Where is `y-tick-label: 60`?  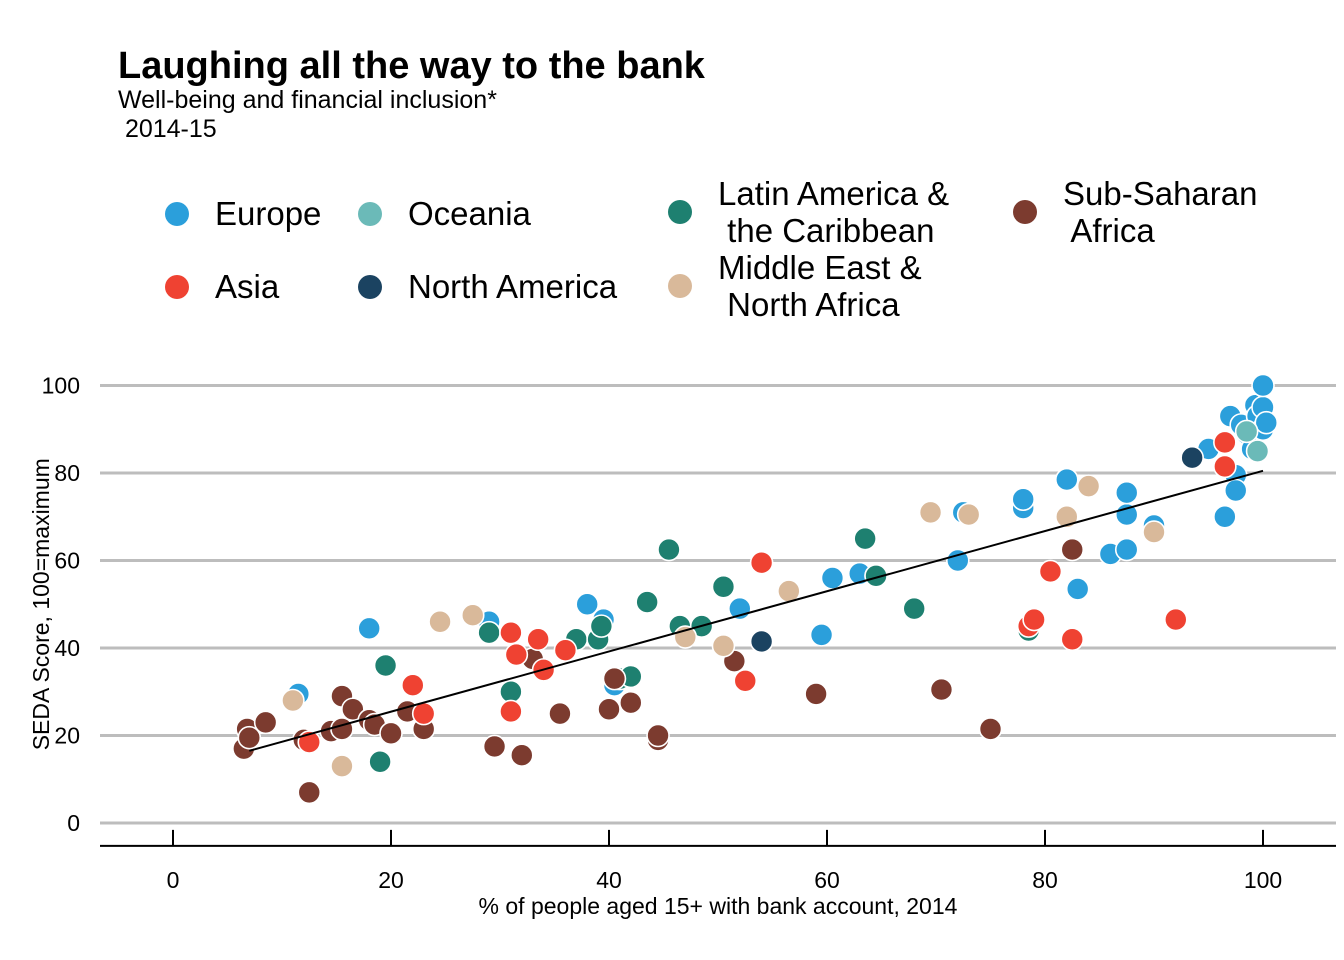
y-tick-label: 60 is located at coordinates (67, 561).